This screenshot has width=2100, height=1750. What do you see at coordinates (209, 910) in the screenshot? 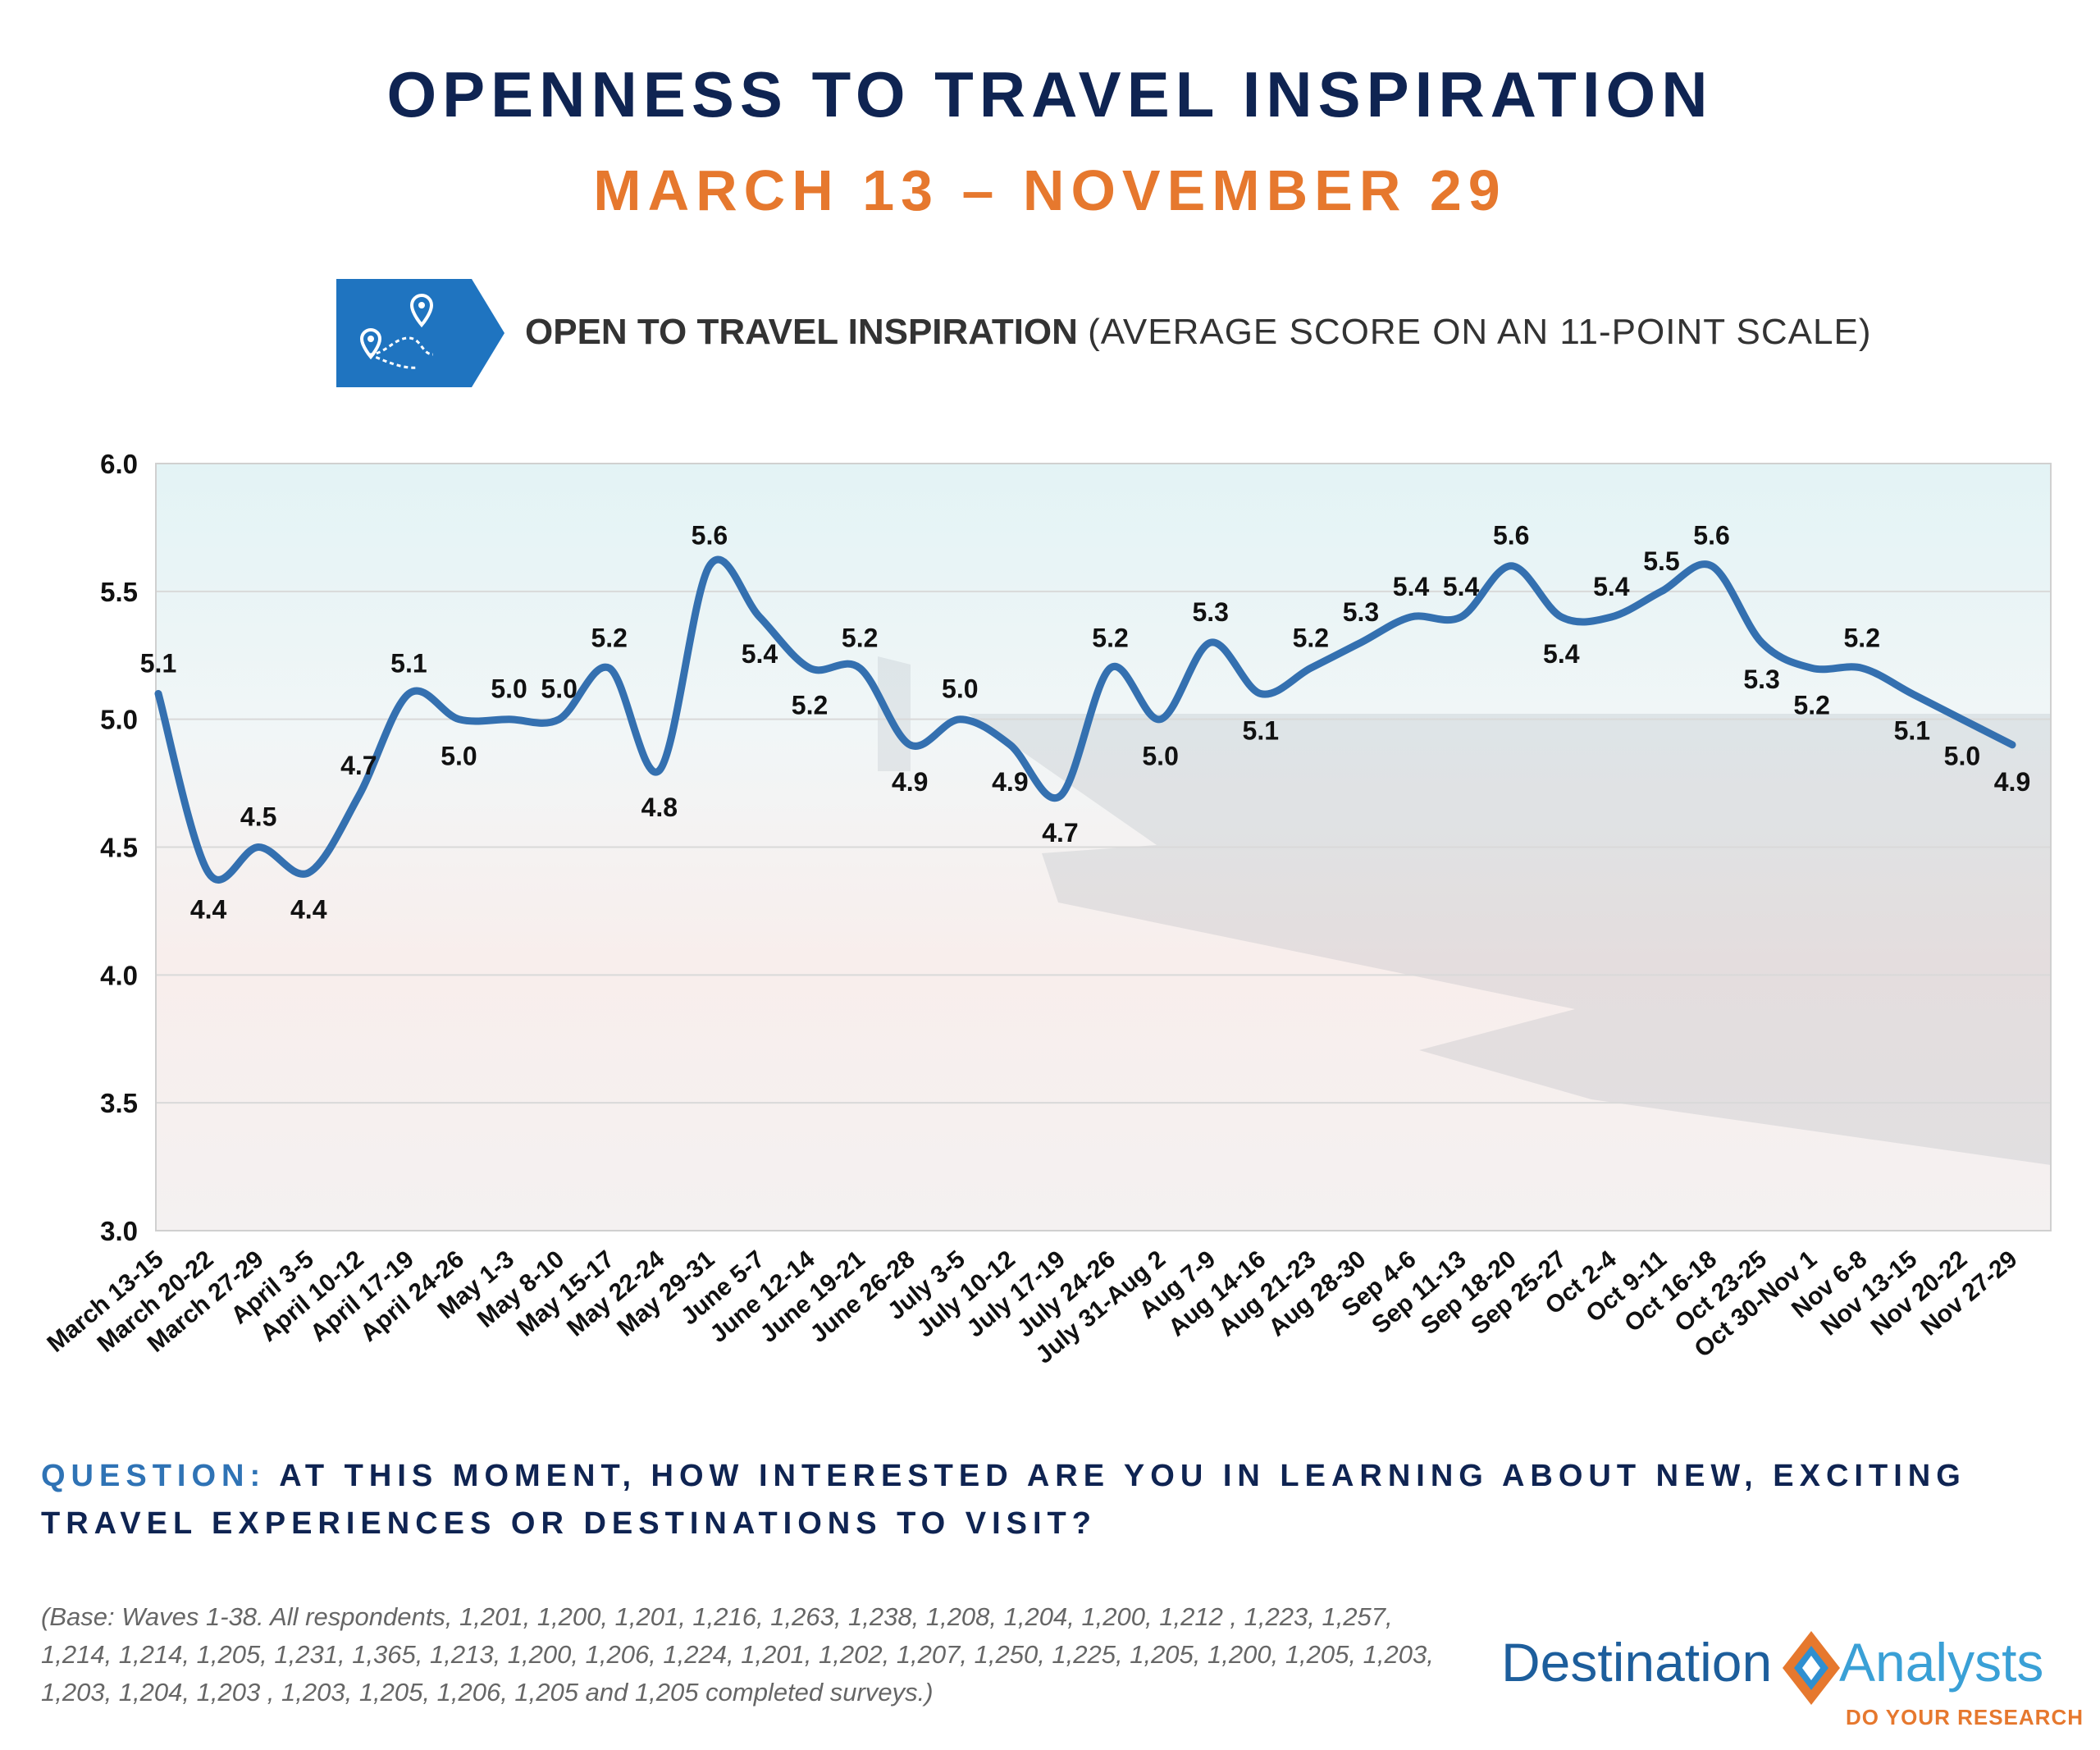
I see `data-label: 4.4` at bounding box center [209, 910].